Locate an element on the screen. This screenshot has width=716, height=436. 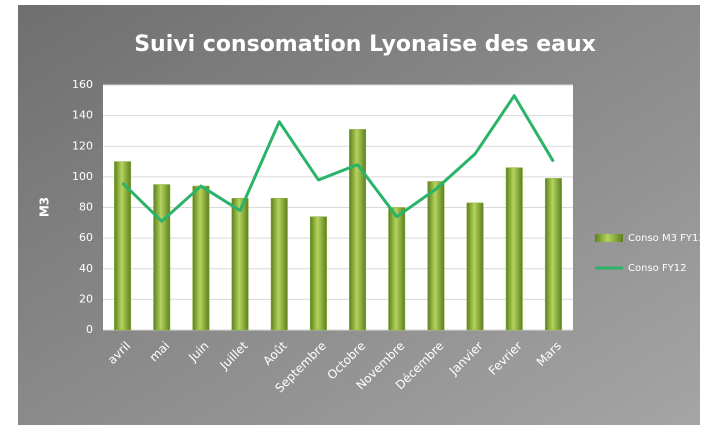
y-tick-label: 120 is located at coordinates (82, 145).